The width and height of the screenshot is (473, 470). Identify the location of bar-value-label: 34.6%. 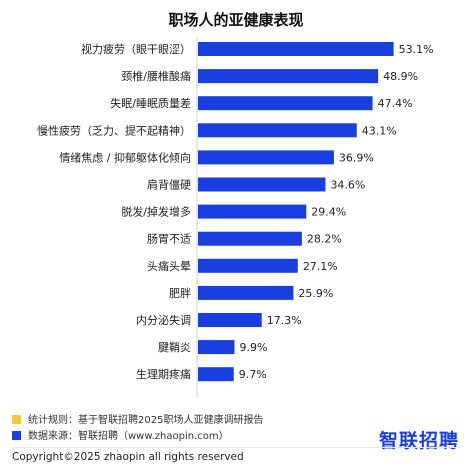
(347, 185).